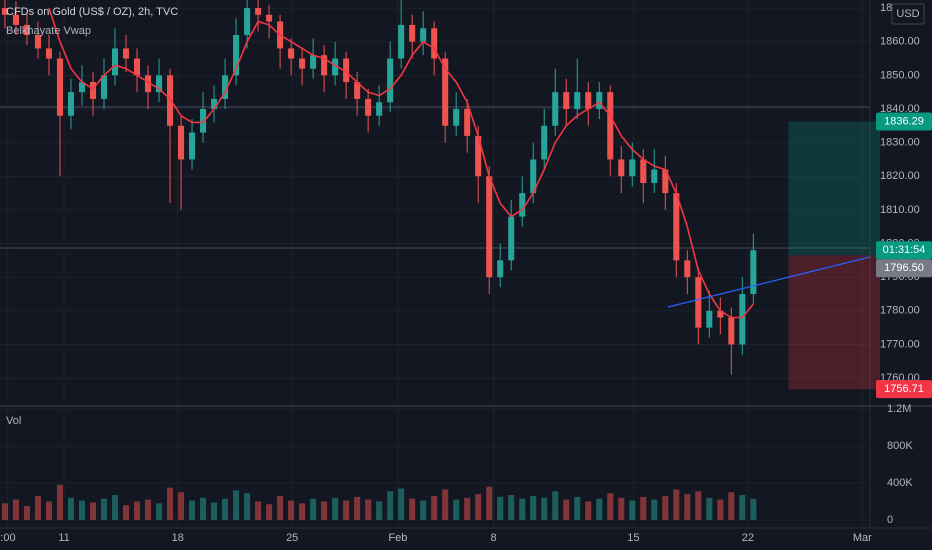 This screenshot has width=932, height=550. Describe the element at coordinates (900, 75) in the screenshot. I see `y-tick-label: 1850.00` at that location.